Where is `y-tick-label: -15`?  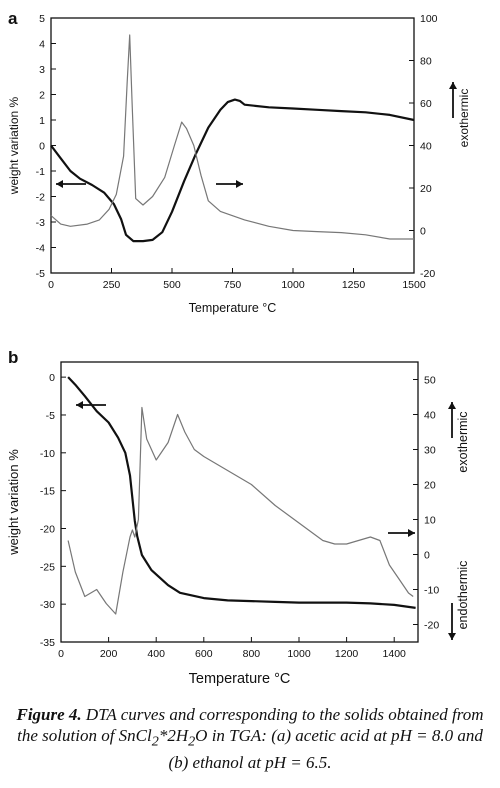
y-tick-label: -15 is located at coordinates (47, 492).